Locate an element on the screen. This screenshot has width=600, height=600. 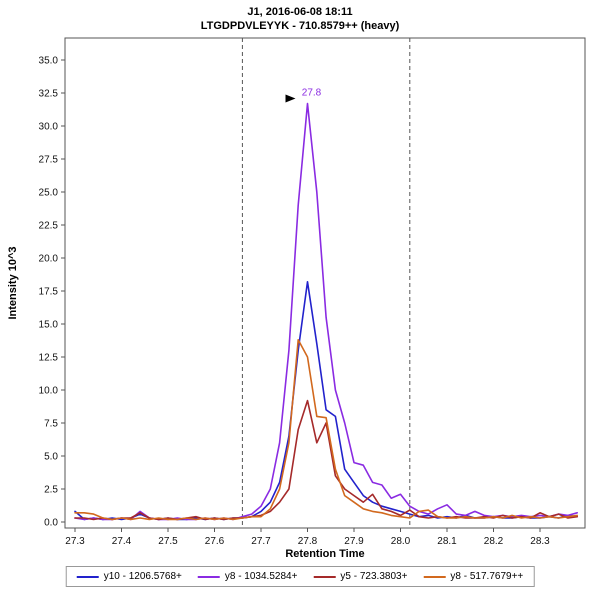
chart-title: J1, 2016-06-08 18:11 is located at coordinates (299, 12).